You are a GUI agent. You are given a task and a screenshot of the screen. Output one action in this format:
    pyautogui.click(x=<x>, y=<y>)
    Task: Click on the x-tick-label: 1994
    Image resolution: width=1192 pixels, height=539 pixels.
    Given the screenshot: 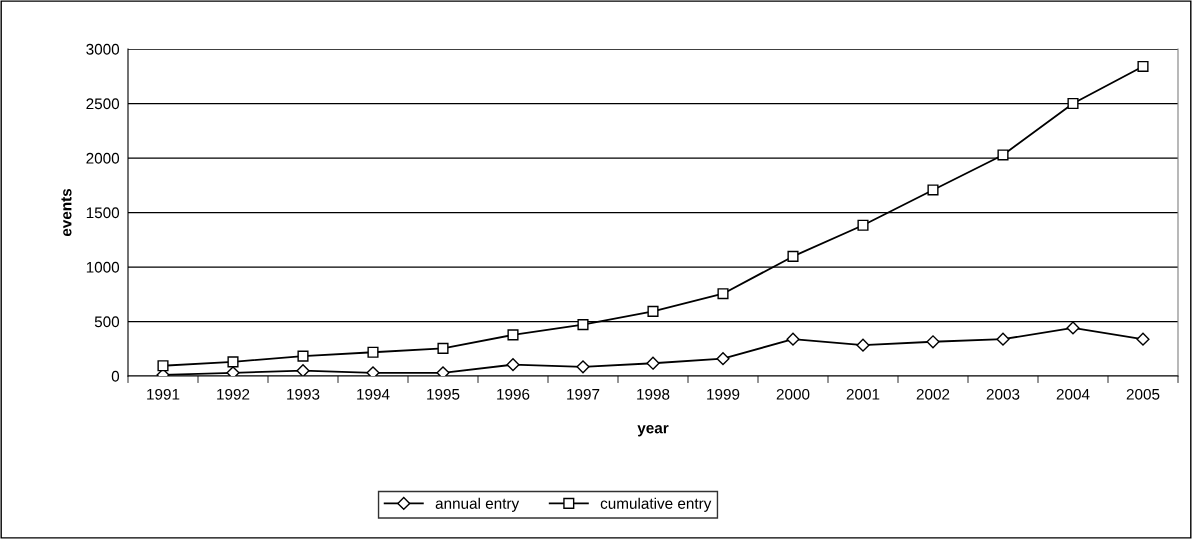 What is the action you would take?
    pyautogui.click(x=373, y=394)
    